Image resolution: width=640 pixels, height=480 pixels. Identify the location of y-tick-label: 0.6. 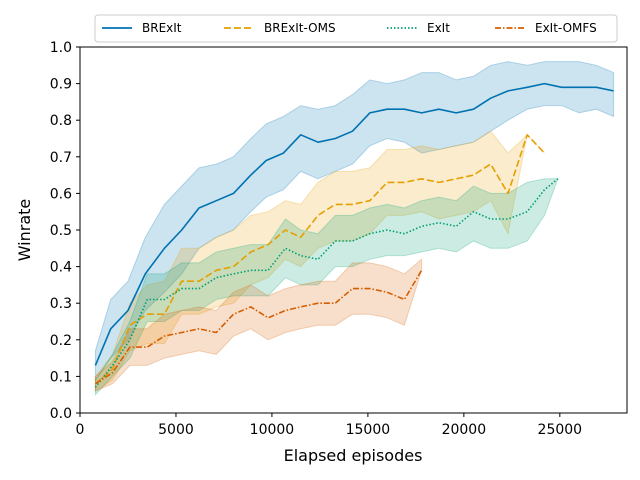
(61, 194).